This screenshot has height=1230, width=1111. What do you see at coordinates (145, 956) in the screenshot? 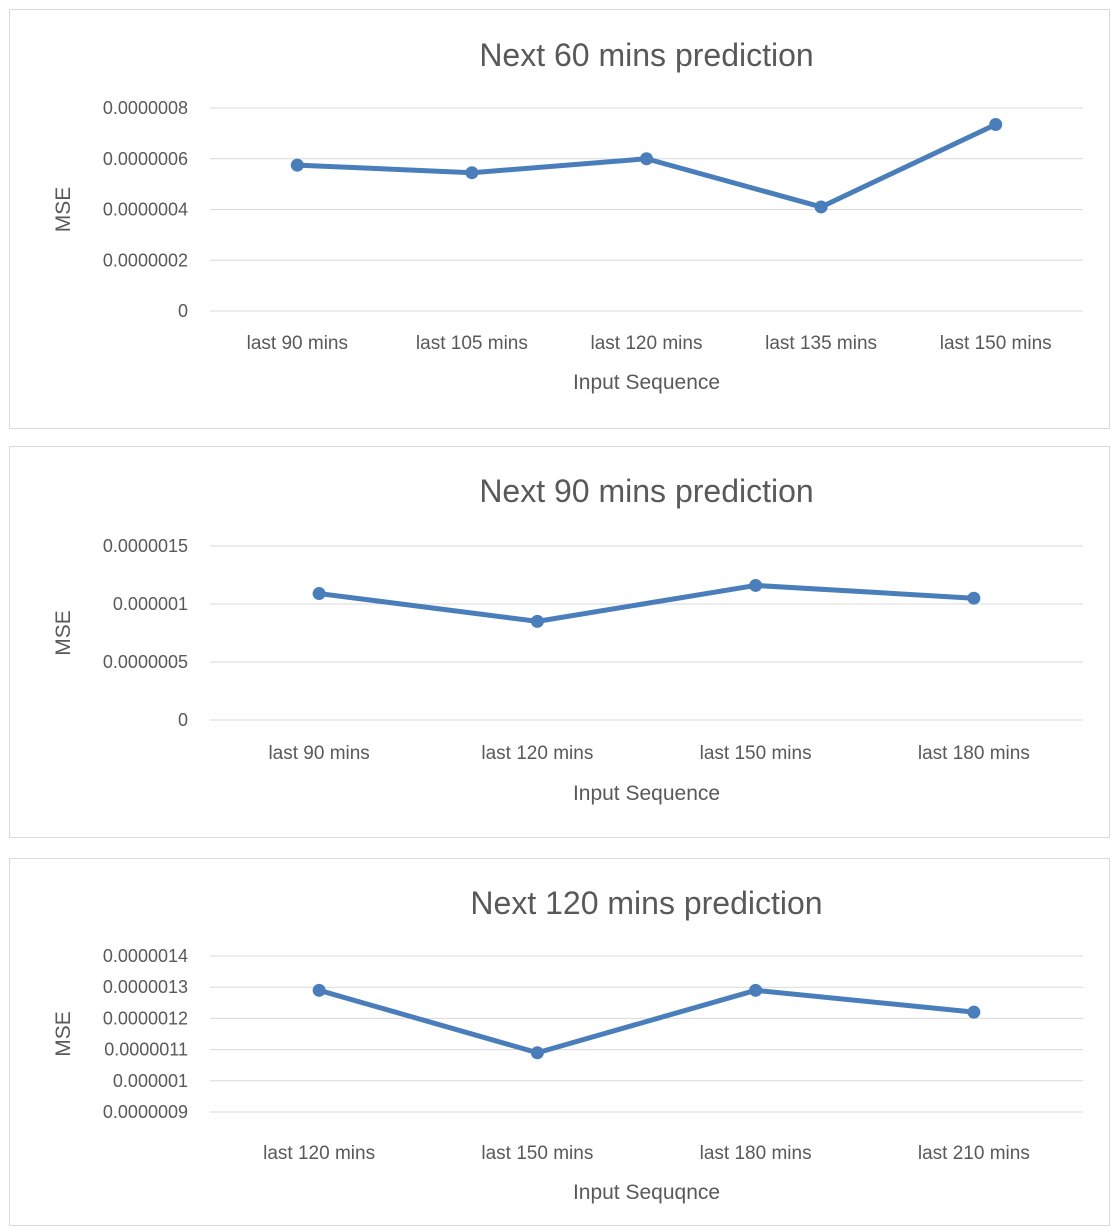
I see `y-tick-label: 0.0000014` at bounding box center [145, 956].